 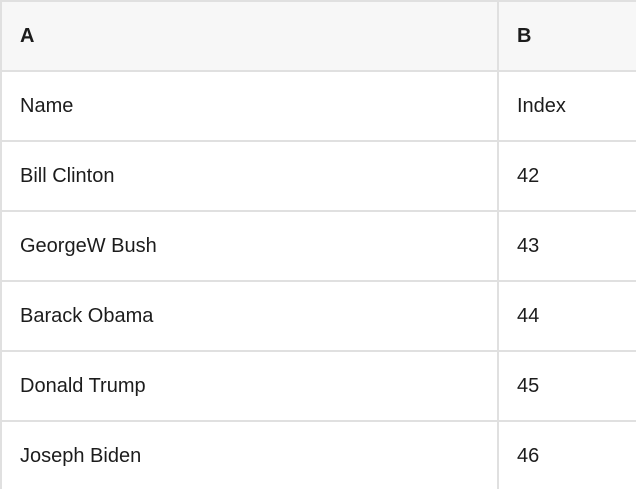 I want to click on cell-b: 44, so click(x=566, y=316).